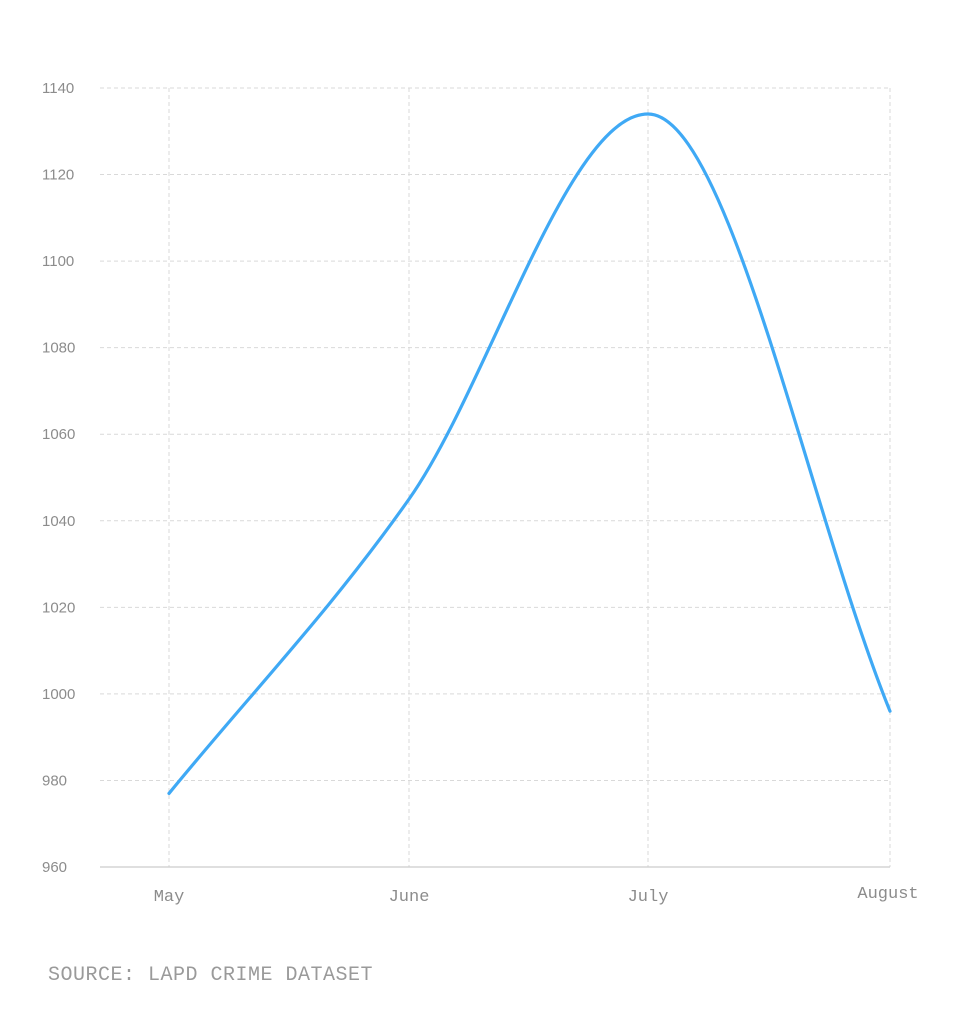 The width and height of the screenshot is (956, 1024). I want to click on y-tick-label: 1020, so click(58, 607).